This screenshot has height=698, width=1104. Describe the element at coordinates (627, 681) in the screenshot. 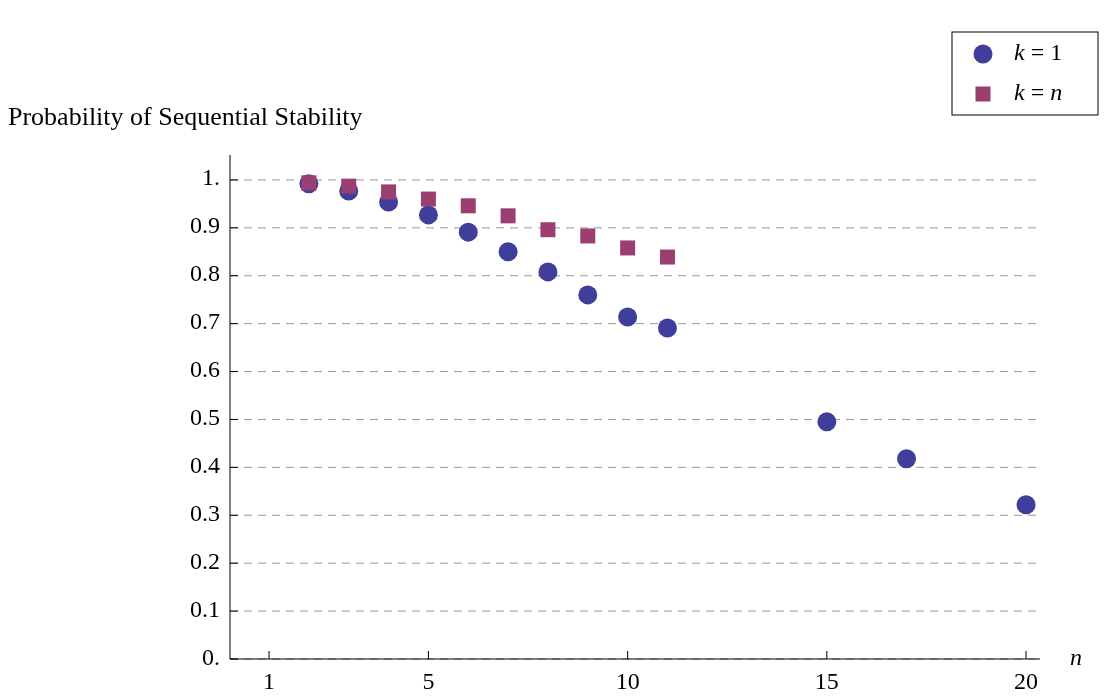

I see `x-tick-label: 10` at that location.